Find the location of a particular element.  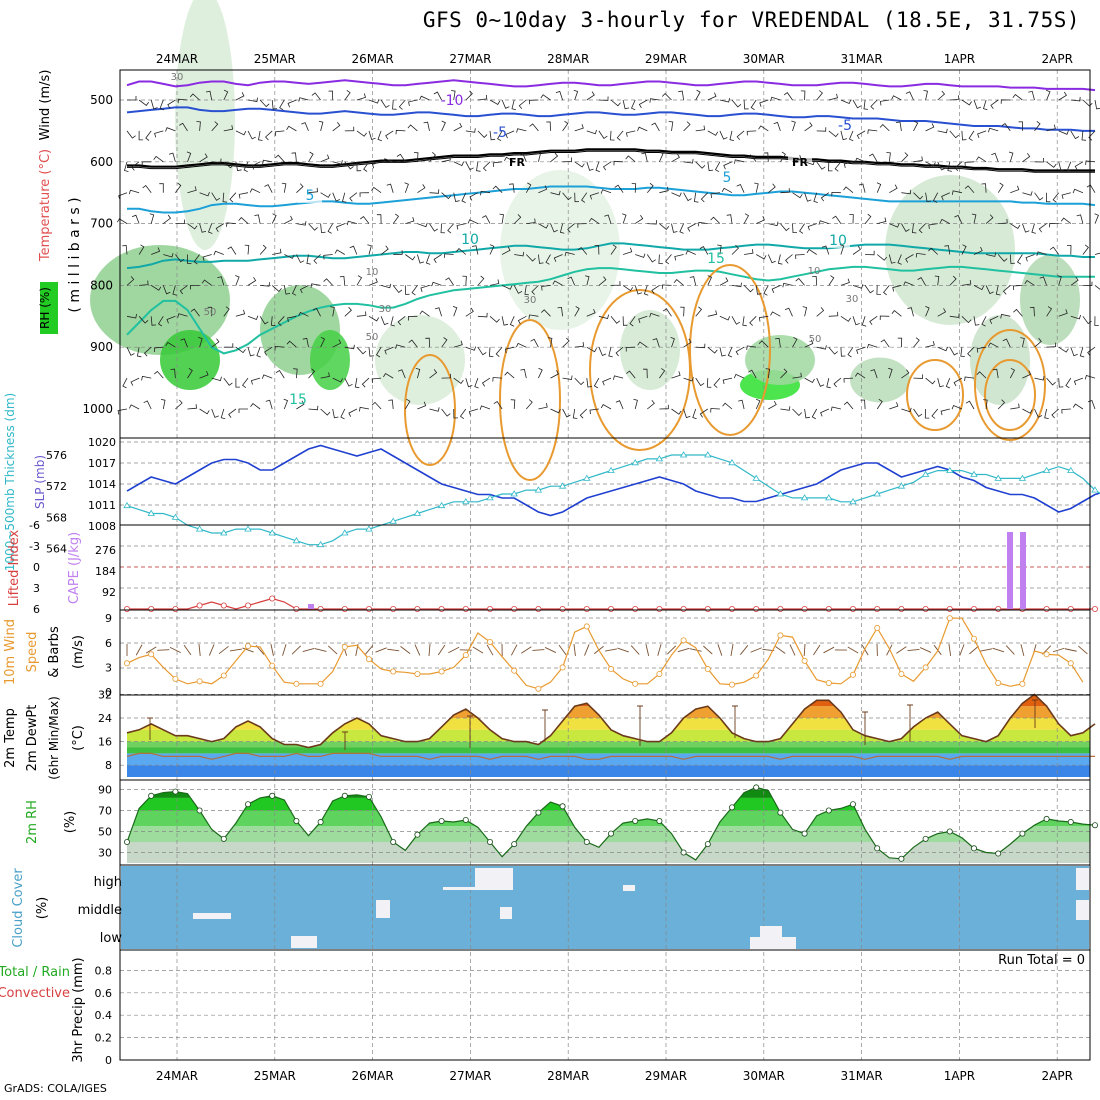

panel-frame-wind is located at coordinates (605, 652).